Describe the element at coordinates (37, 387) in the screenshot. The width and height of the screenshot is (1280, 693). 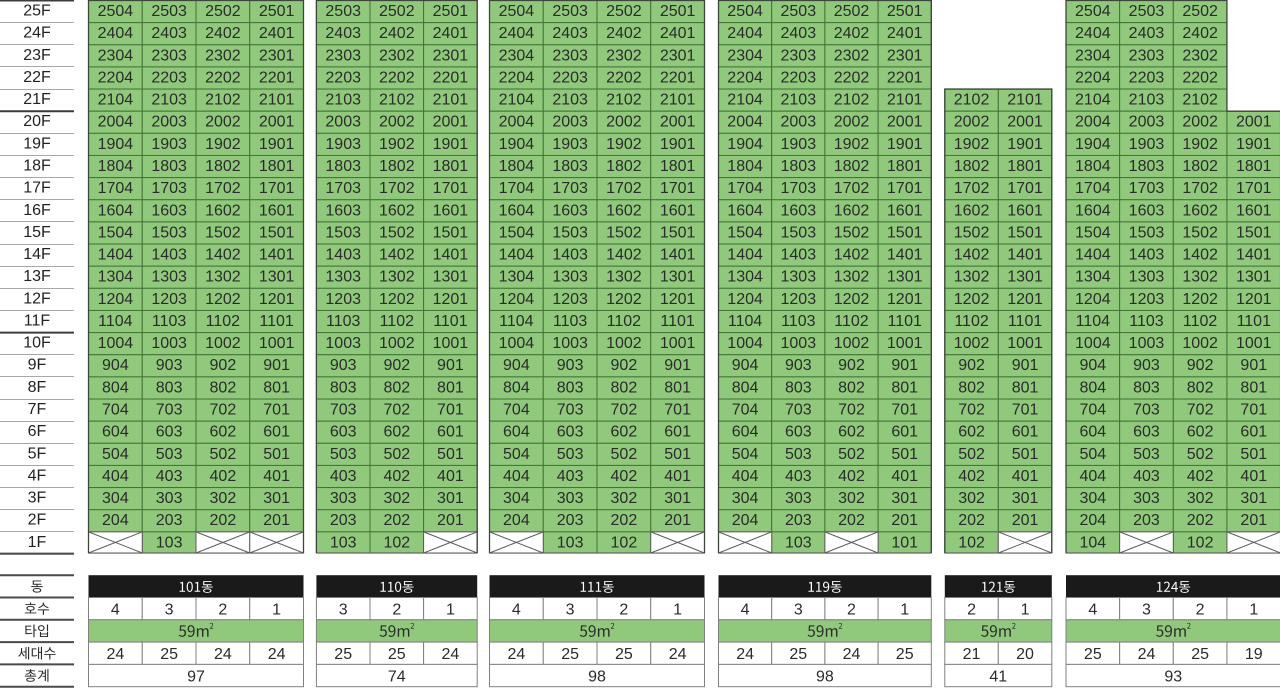
I see `svg-text: 8F` at that location.